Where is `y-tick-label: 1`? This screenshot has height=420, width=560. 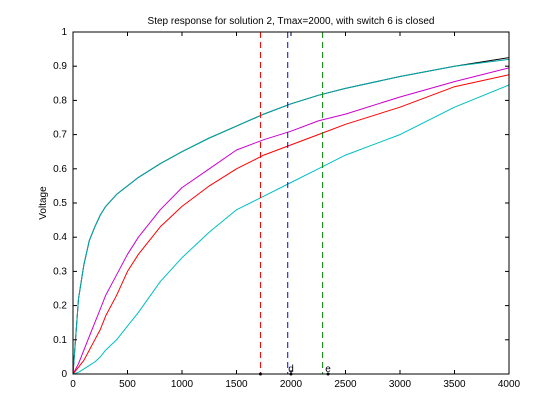
y-tick-label: 1 is located at coordinates (64, 32).